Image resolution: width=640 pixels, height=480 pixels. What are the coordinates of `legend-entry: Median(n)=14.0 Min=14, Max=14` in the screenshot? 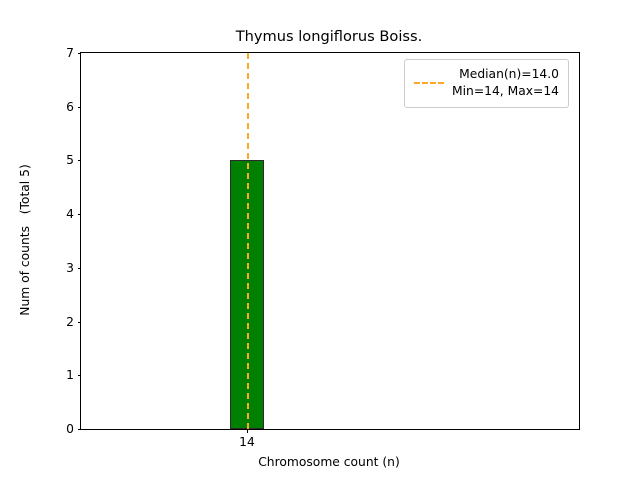 It's located at (486, 83).